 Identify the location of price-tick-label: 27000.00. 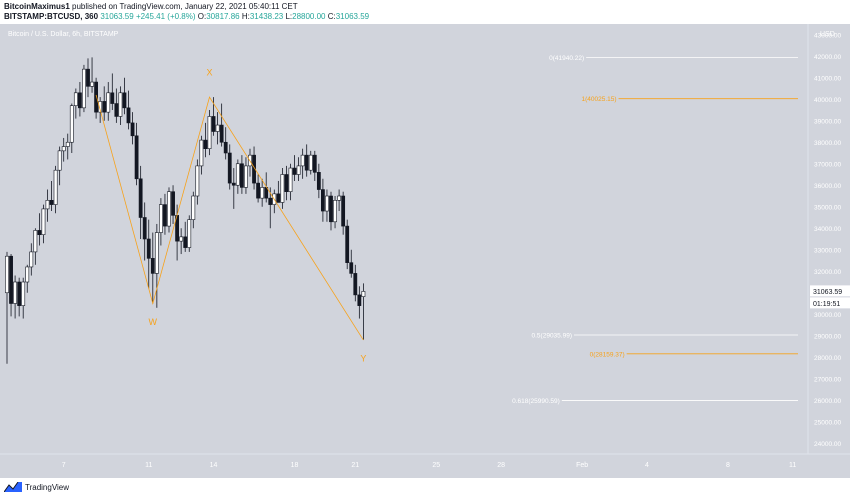
(827, 379).